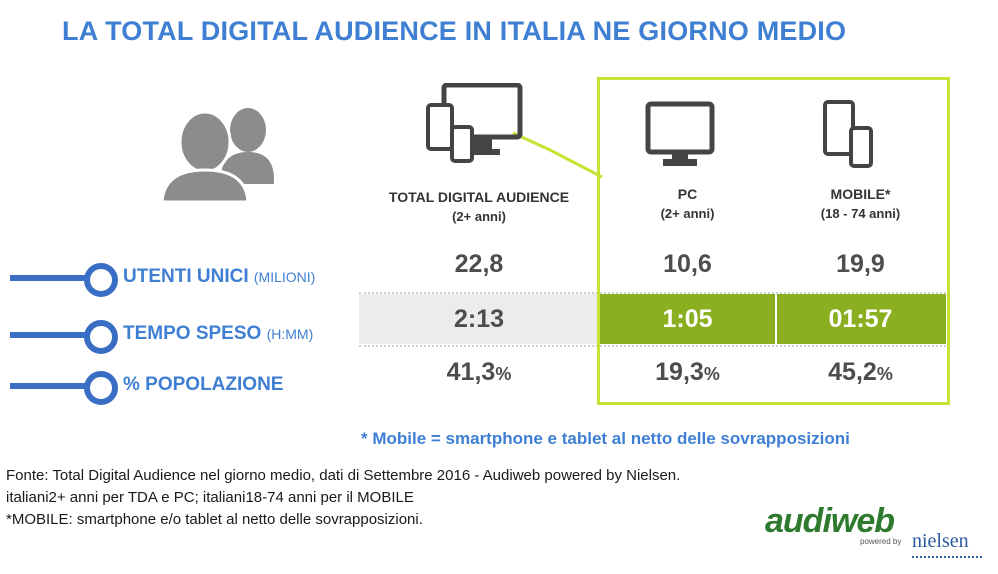 The width and height of the screenshot is (998, 574). I want to click on value-utenti-tda: 22,8, so click(479, 264).